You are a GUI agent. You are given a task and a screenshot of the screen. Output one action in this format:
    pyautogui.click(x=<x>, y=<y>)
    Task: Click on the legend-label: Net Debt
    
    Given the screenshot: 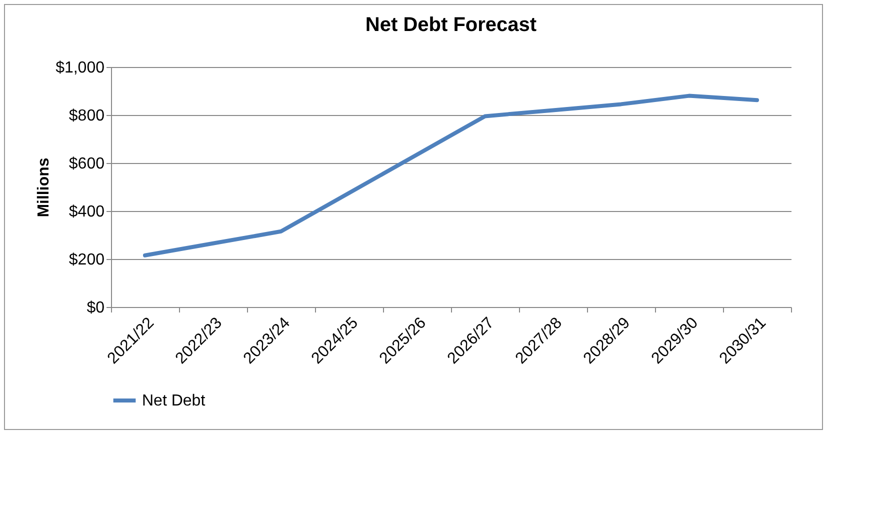 What is the action you would take?
    pyautogui.click(x=174, y=401)
    